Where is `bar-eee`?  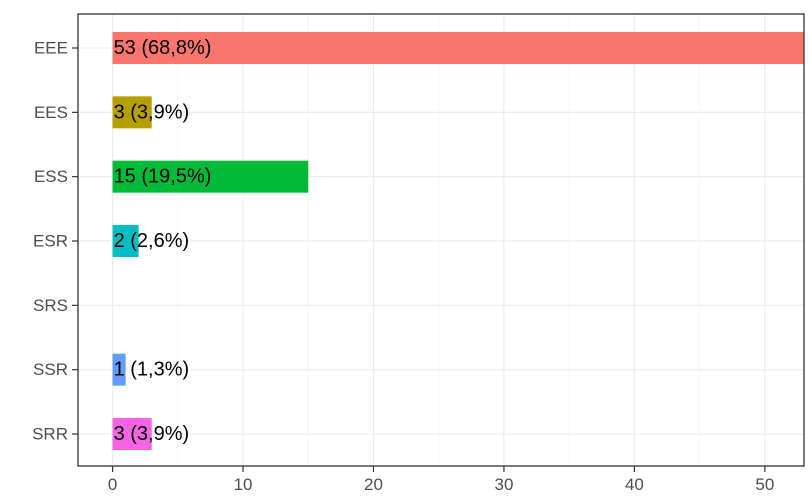
bar-eee is located at coordinates (458, 48).